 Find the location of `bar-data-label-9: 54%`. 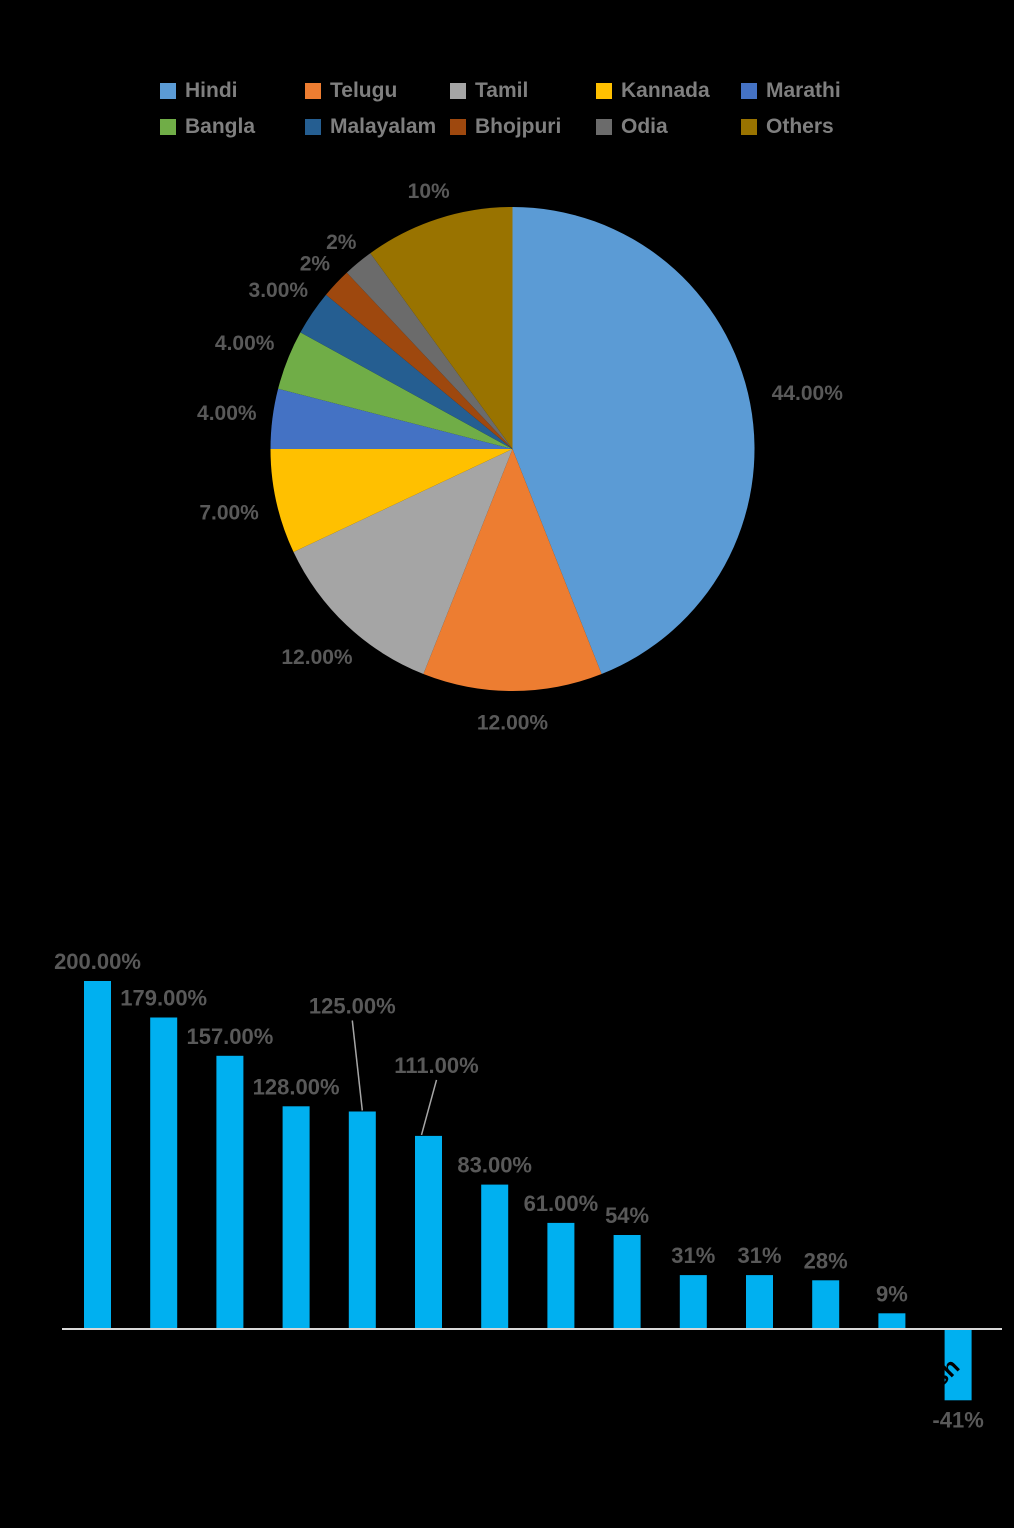

bar-data-label-9: 54% is located at coordinates (627, 1215).